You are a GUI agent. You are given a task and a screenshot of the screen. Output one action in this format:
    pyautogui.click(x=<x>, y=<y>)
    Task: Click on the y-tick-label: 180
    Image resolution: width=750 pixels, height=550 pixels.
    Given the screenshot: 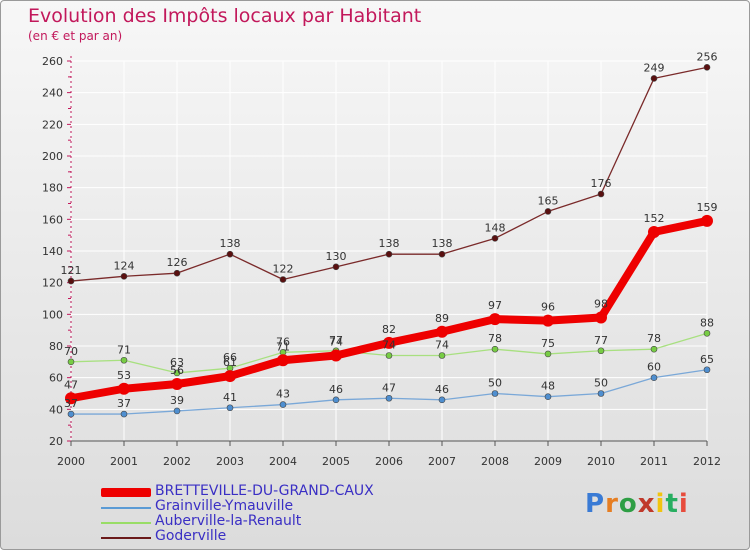 What is the action you would take?
    pyautogui.click(x=52, y=188)
    